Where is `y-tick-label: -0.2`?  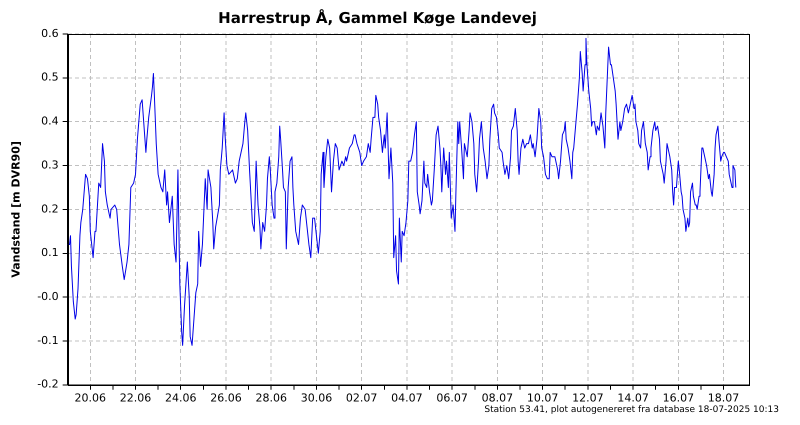 y-tick-label: -0.2 is located at coordinates (48, 384).